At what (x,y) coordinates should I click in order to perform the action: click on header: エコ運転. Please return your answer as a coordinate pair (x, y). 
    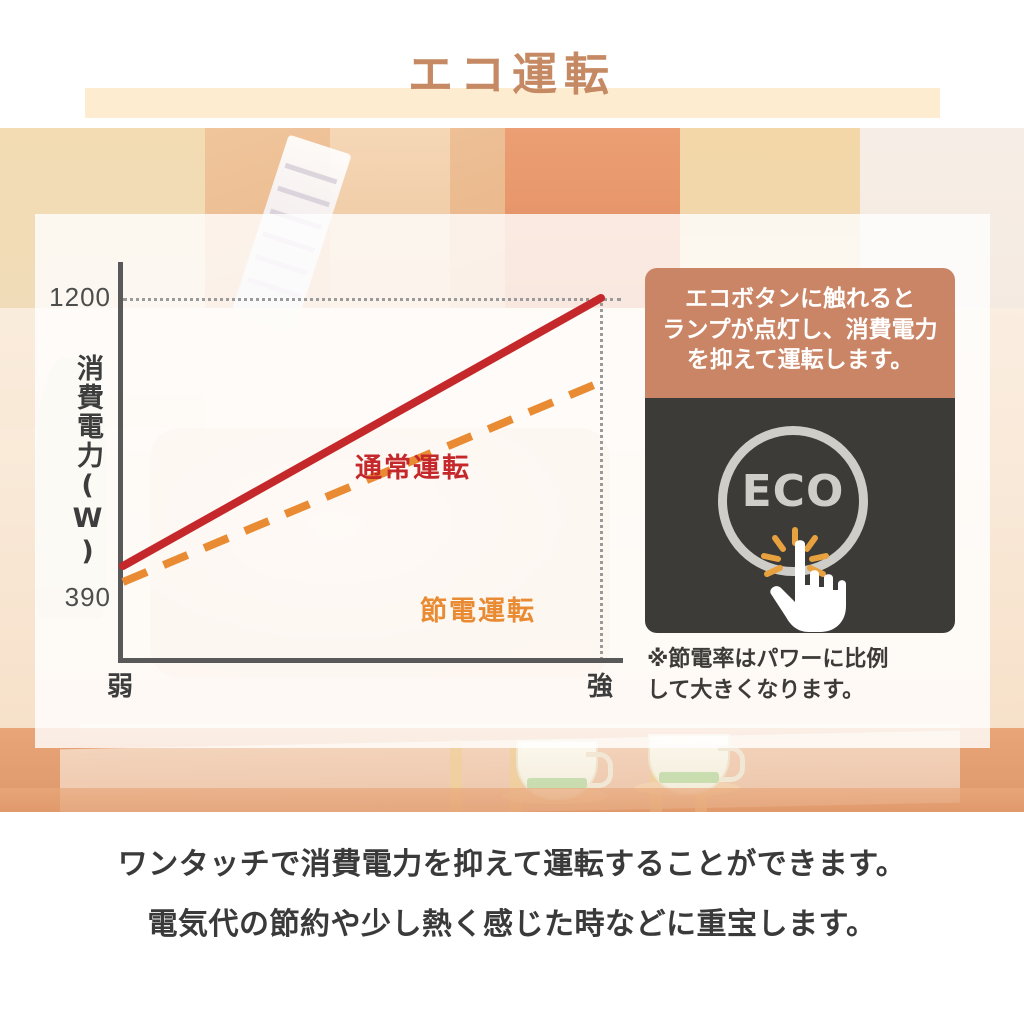
    Looking at the image, I should click on (512, 64).